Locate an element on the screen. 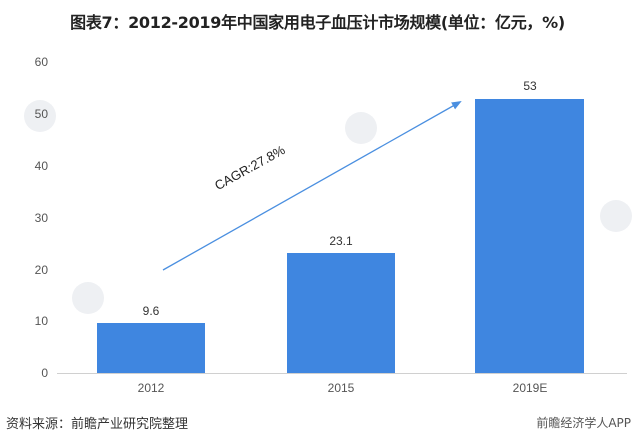 This screenshot has width=635, height=443. y-tick: 60 is located at coordinates (41, 62).